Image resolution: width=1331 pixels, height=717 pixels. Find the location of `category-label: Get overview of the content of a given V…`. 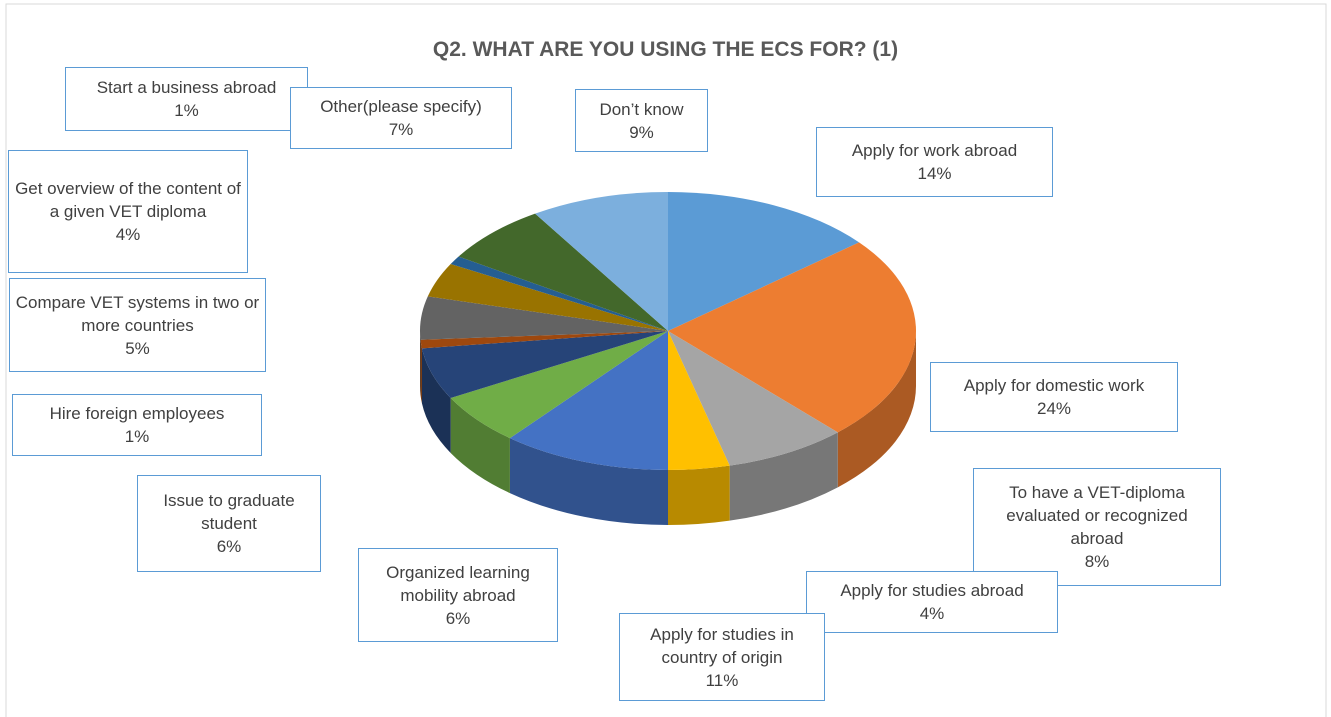

category-label: Get overview of the content of a given V… is located at coordinates (128, 200).